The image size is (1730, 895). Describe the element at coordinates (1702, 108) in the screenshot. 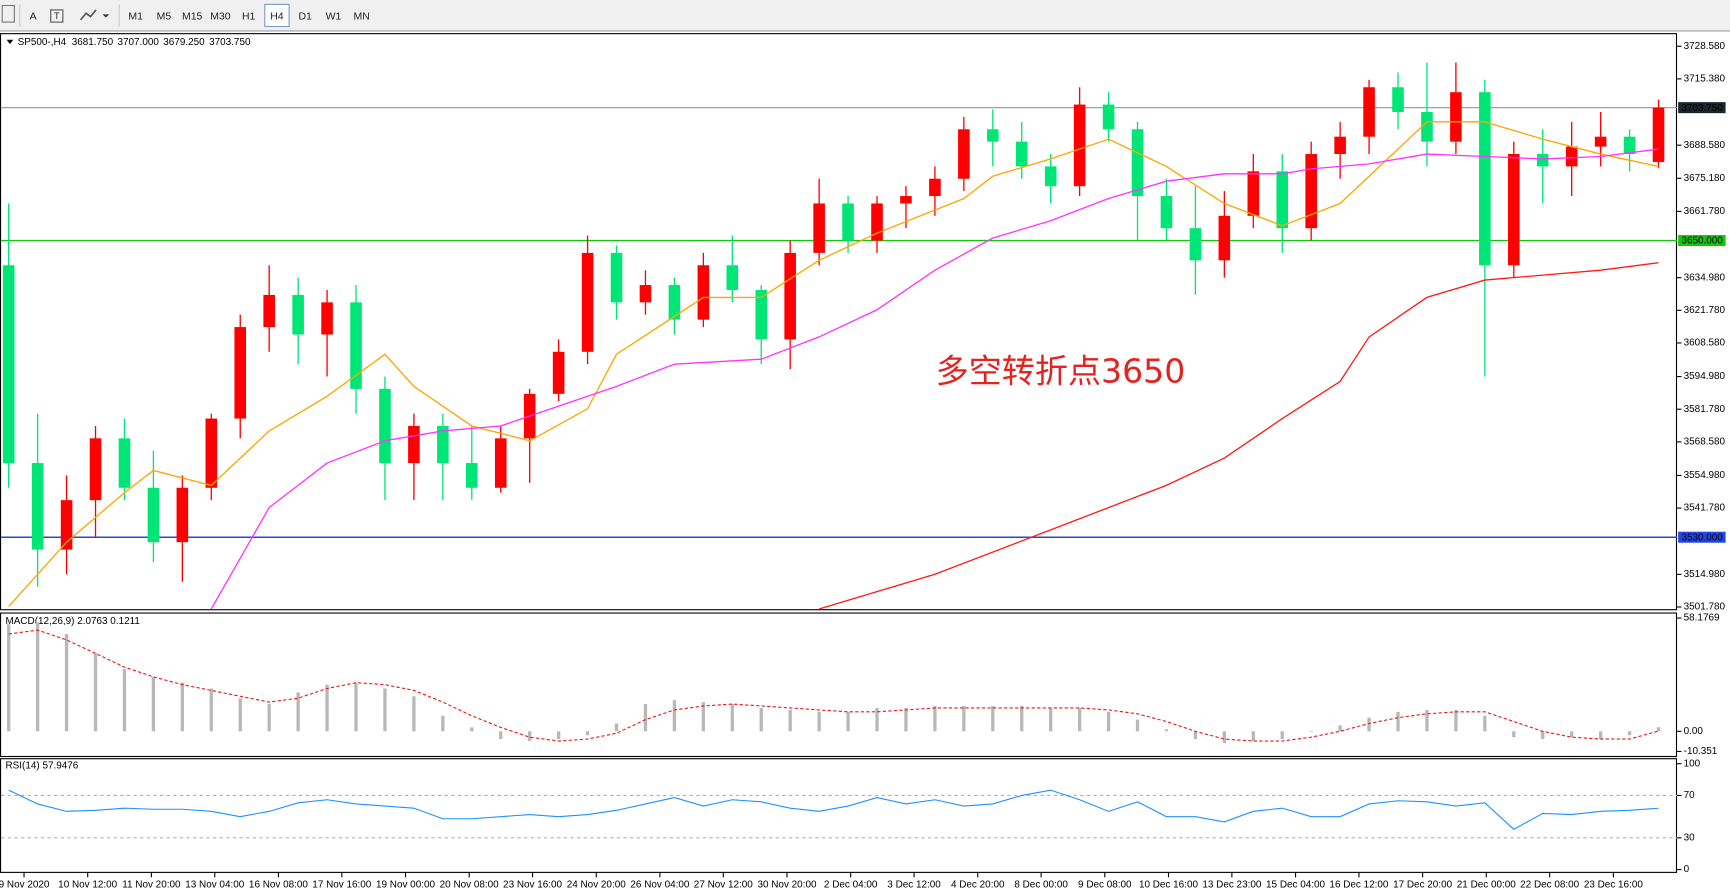

I see `price-level-label: 3703.750` at that location.